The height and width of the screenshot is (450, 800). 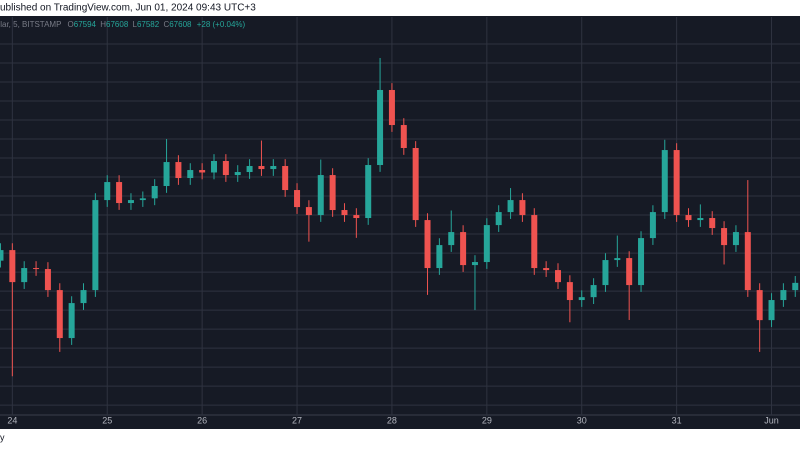 What do you see at coordinates (2, 437) in the screenshot?
I see `footer-note: y` at bounding box center [2, 437].